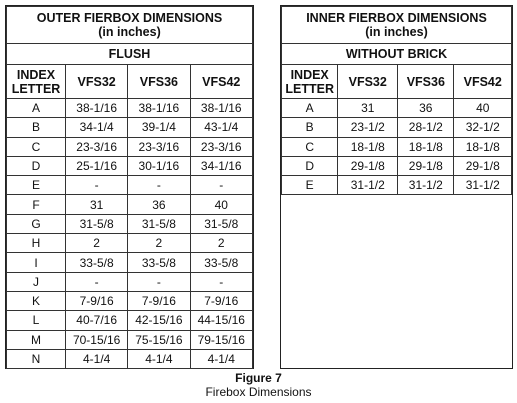  I want to click on cell: 38-1/16, so click(159, 108).